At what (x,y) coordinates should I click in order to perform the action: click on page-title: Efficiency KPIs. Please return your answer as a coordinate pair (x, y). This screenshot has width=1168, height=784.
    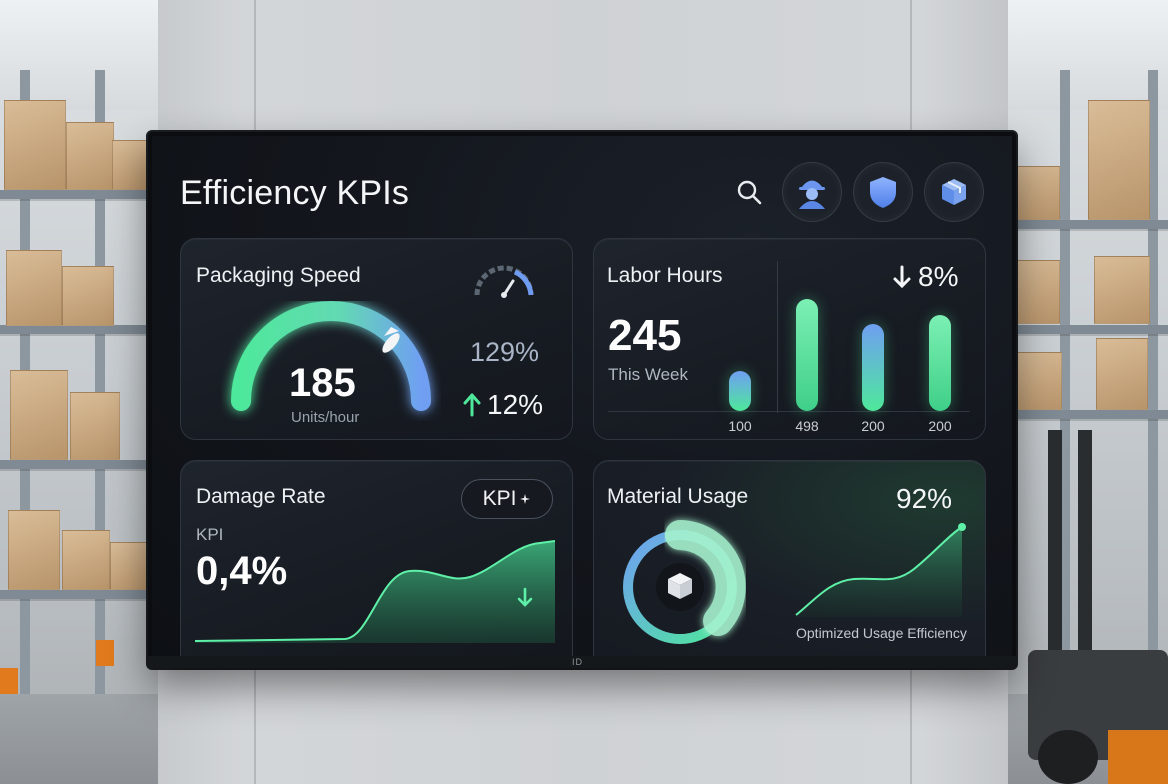
    Looking at the image, I should click on (295, 193).